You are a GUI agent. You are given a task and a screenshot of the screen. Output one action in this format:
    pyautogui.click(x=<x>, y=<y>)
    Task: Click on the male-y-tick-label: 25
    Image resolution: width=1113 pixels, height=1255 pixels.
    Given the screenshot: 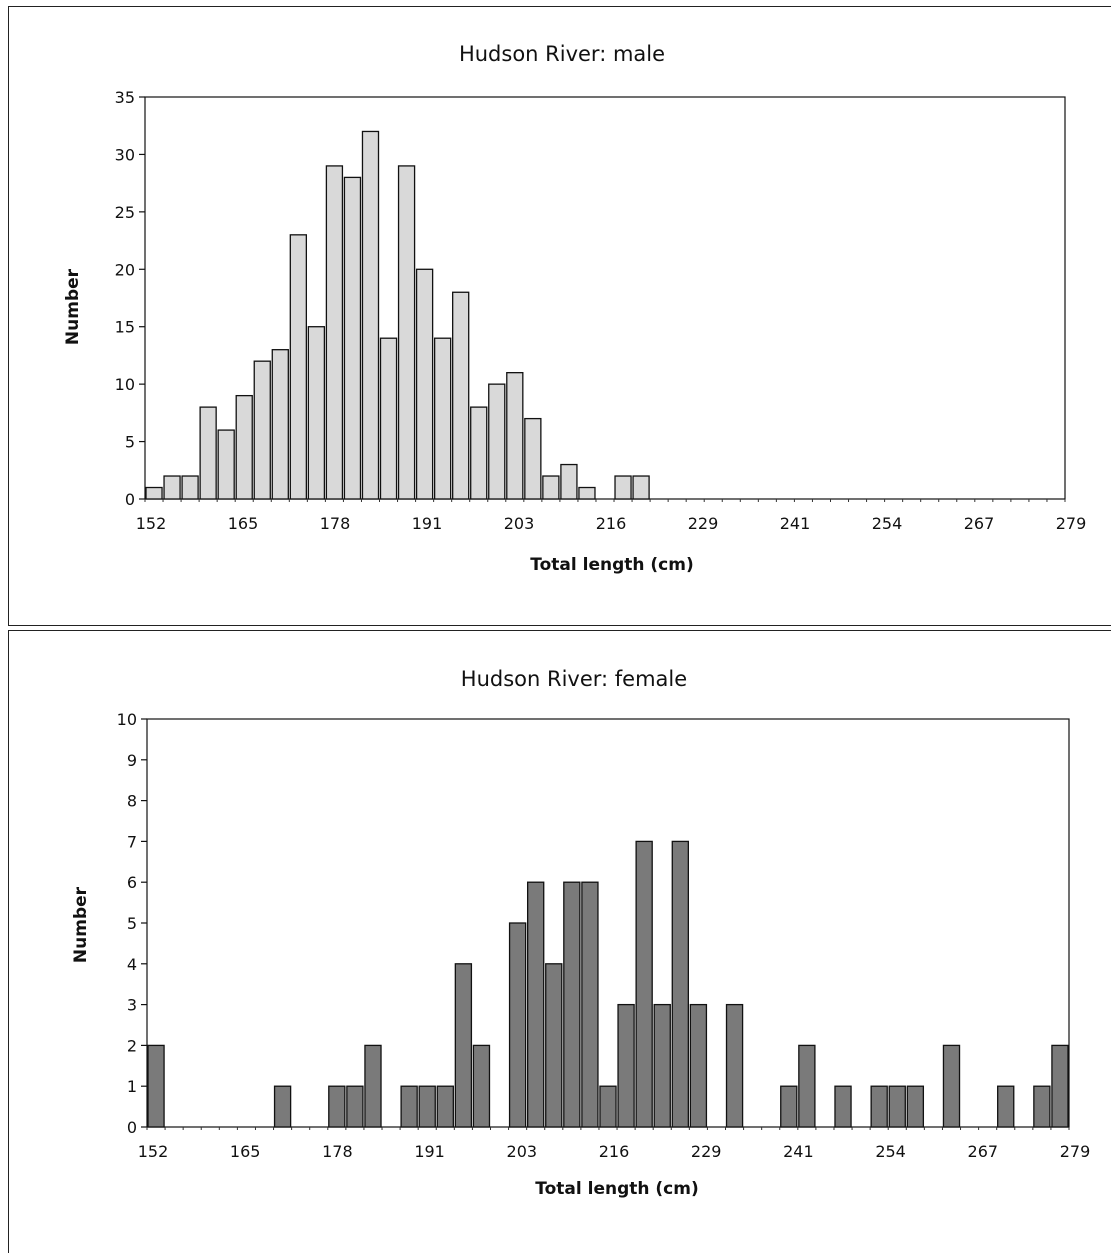 What is the action you would take?
    pyautogui.click(x=125, y=212)
    